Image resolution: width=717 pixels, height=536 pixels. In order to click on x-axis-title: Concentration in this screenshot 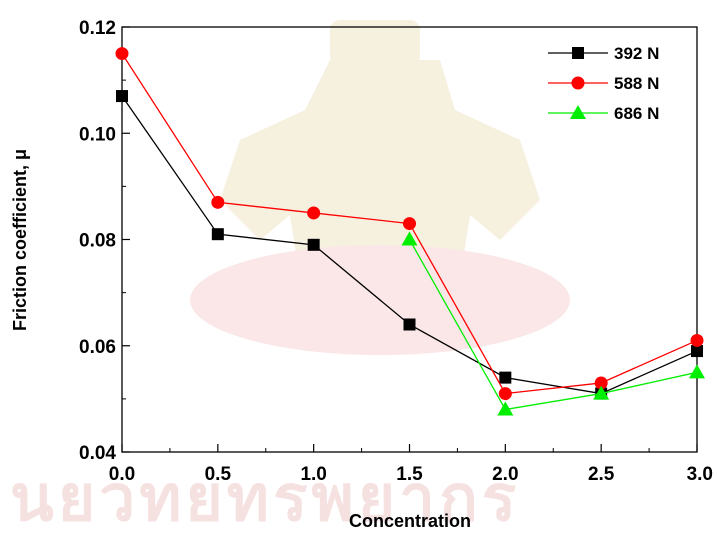, I will do `click(410, 521)`.